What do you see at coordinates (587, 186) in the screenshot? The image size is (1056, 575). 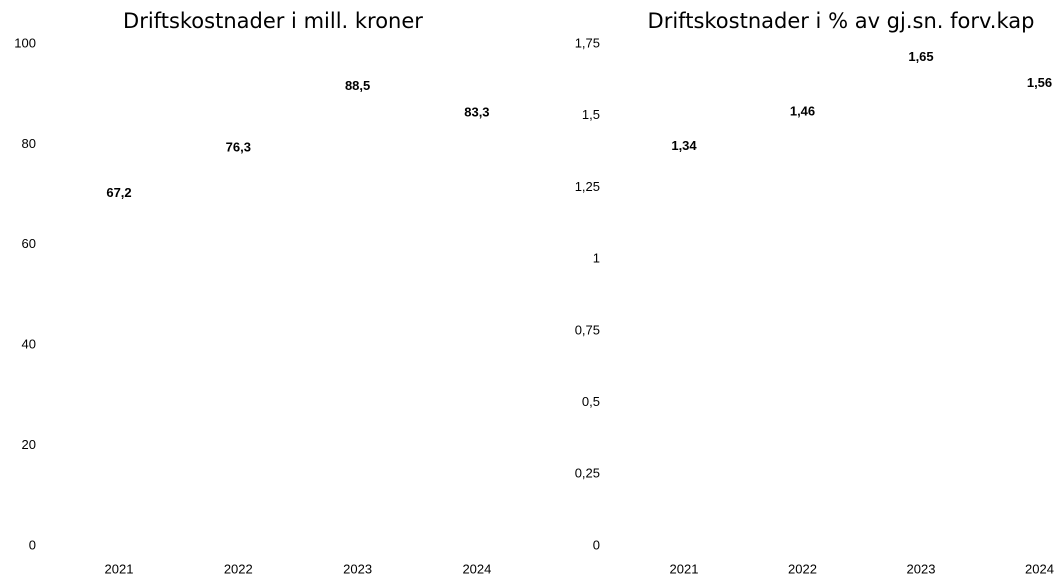 I see `y-tick-label: 1,25` at bounding box center [587, 186].